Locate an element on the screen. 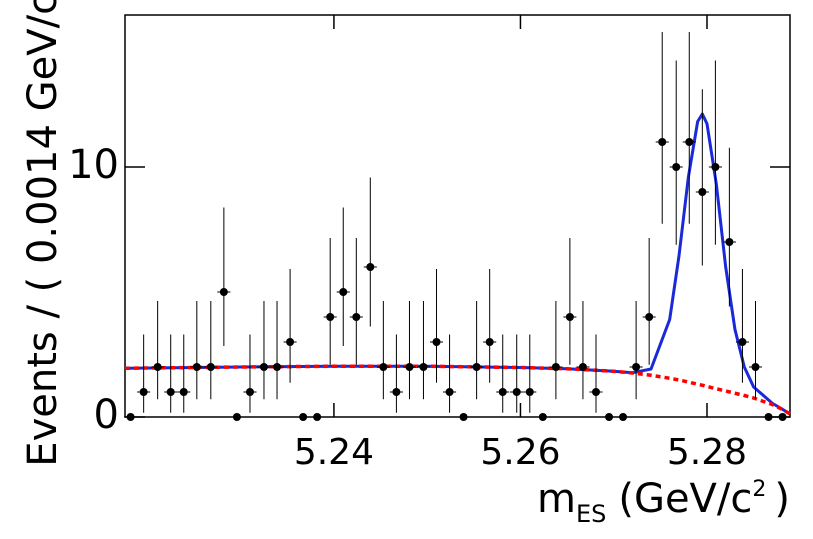 The width and height of the screenshot is (813, 539). background-curve is located at coordinates (457, 390).